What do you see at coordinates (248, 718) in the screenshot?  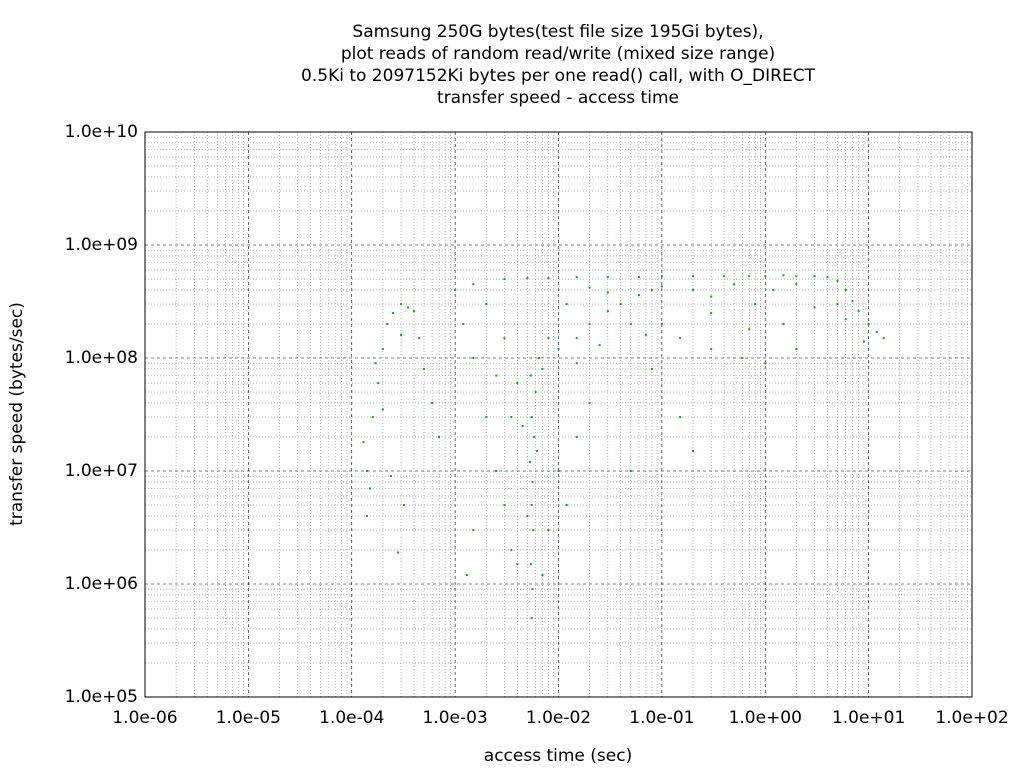 I see `x-tick-label: 1.0e-05` at bounding box center [248, 718].